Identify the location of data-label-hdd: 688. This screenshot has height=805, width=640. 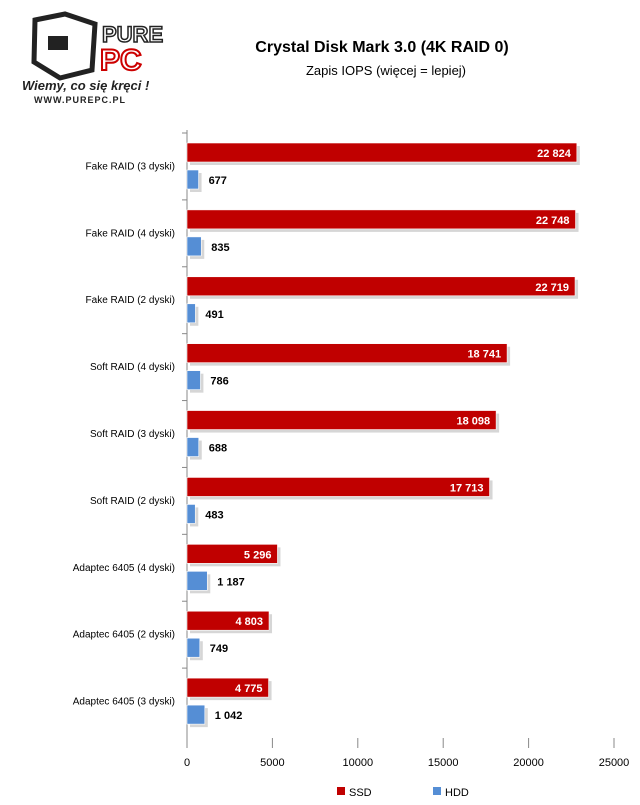
(218, 449).